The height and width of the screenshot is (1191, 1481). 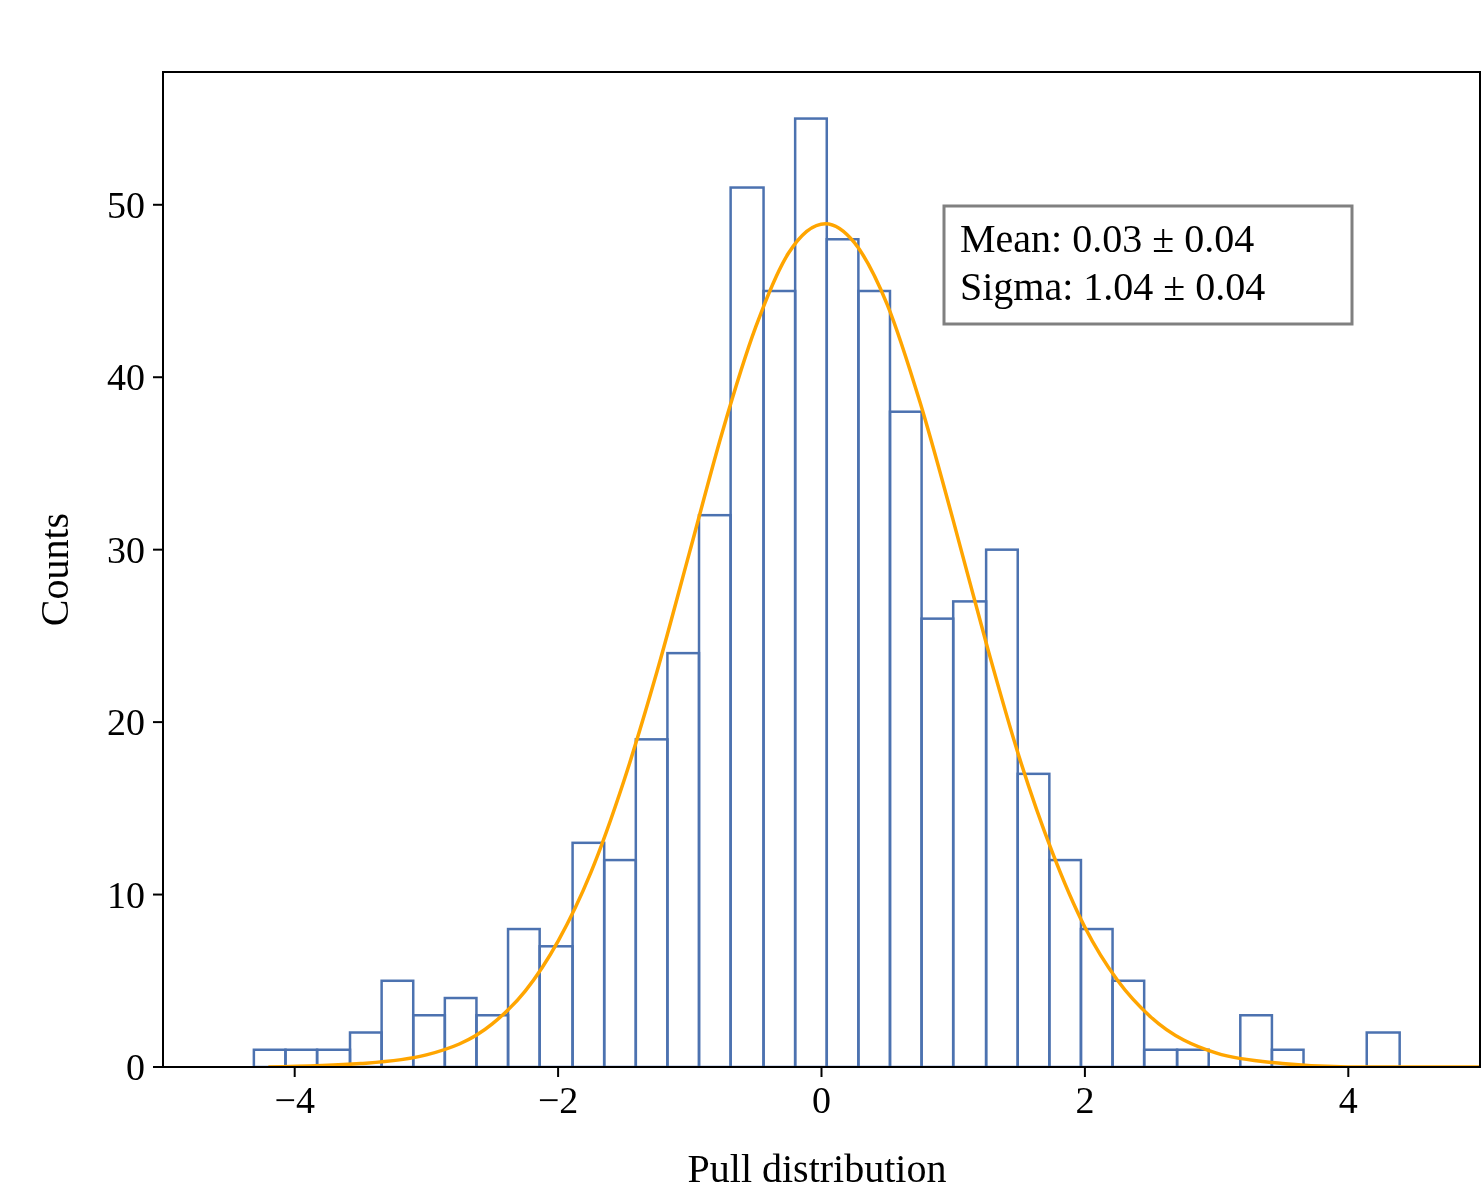 I want to click on y-tick-label: 0, so click(x=135, y=1067).